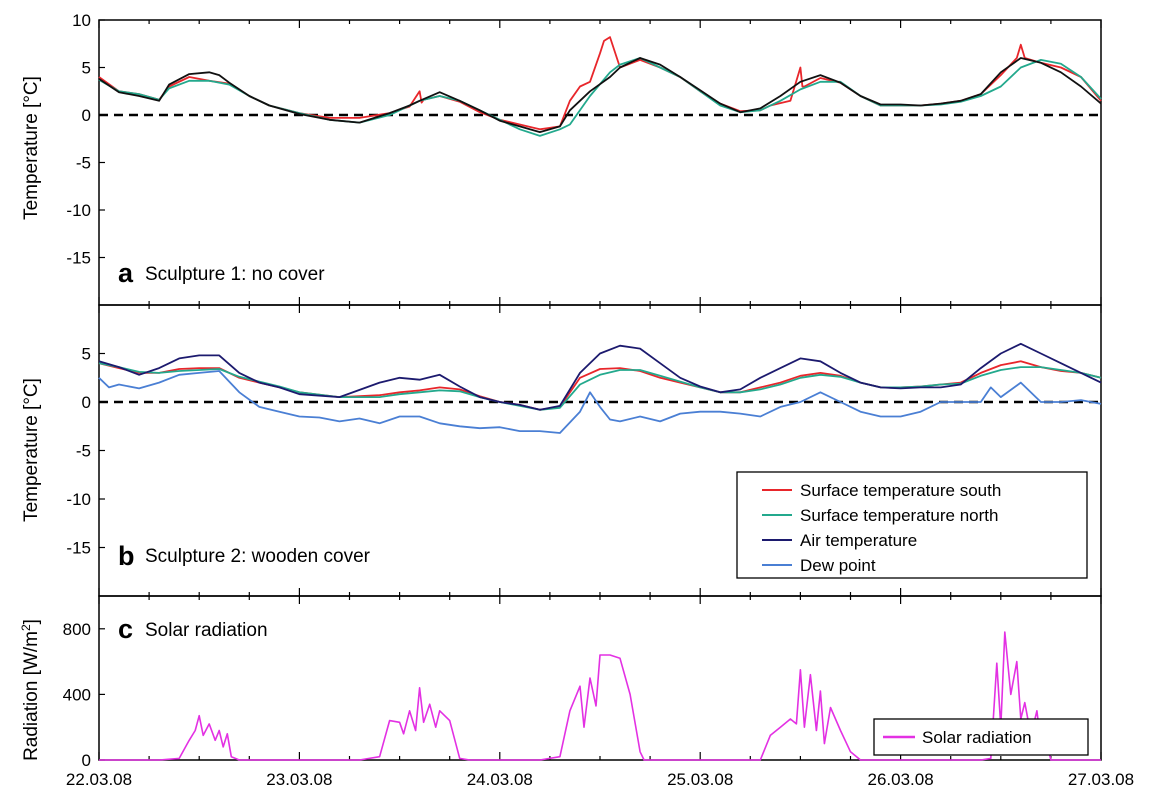 Image resolution: width=1149 pixels, height=802 pixels. Describe the element at coordinates (600, 696) in the screenshot. I see `panel-c-series-solar-radiation` at that location.